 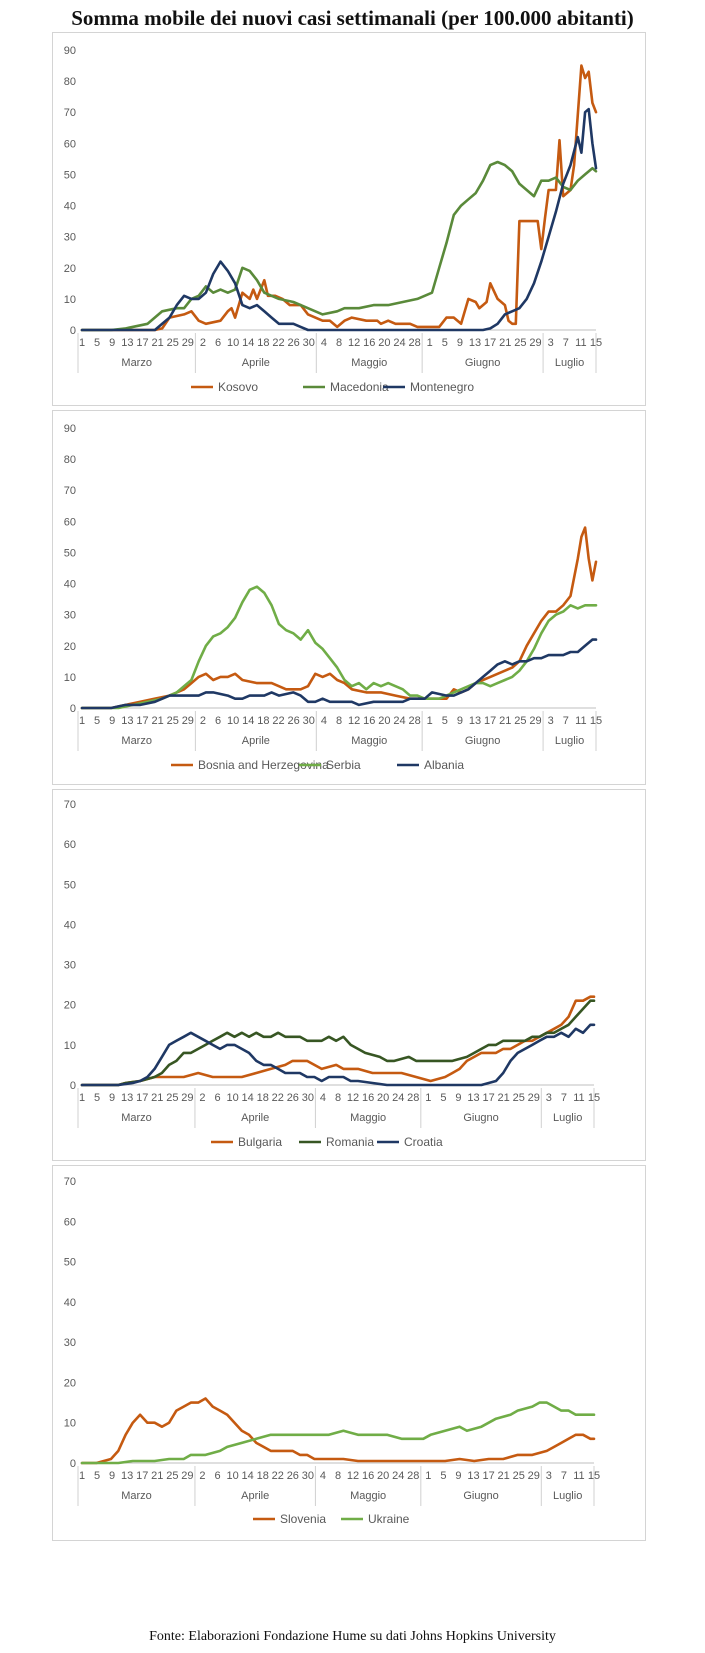 What do you see at coordinates (578, 1098) in the screenshot?
I see `x-tick-label: 11` at bounding box center [578, 1098].